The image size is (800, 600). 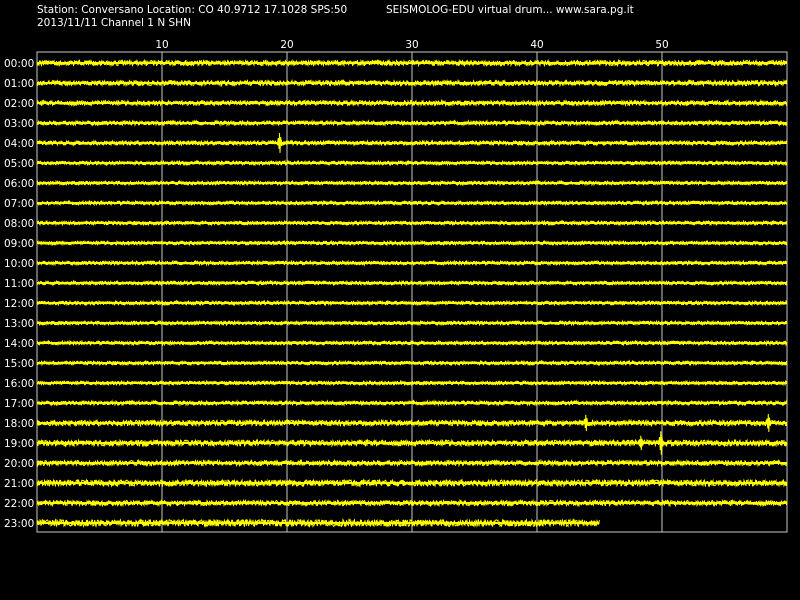 I want to click on row-label: 10:00, so click(x=19, y=264).